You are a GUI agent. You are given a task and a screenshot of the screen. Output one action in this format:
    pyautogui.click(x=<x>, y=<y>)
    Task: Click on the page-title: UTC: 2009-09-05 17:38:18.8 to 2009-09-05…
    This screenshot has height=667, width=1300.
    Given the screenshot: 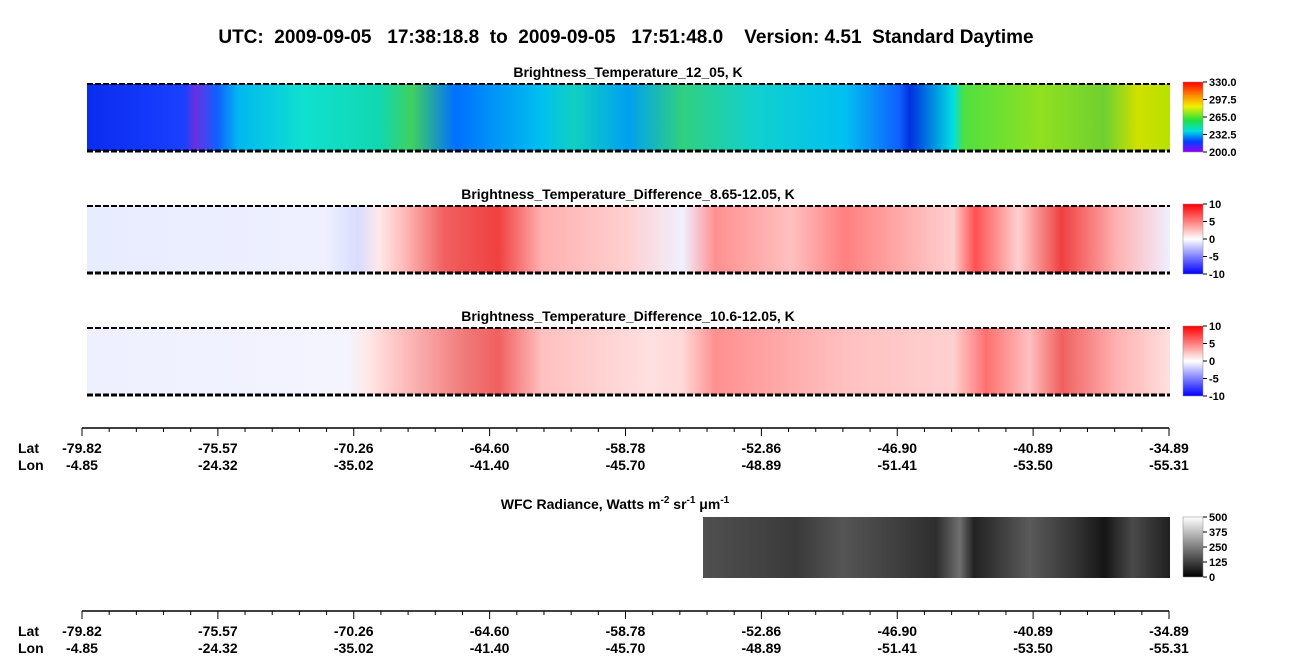 What is the action you would take?
    pyautogui.click(x=625, y=37)
    